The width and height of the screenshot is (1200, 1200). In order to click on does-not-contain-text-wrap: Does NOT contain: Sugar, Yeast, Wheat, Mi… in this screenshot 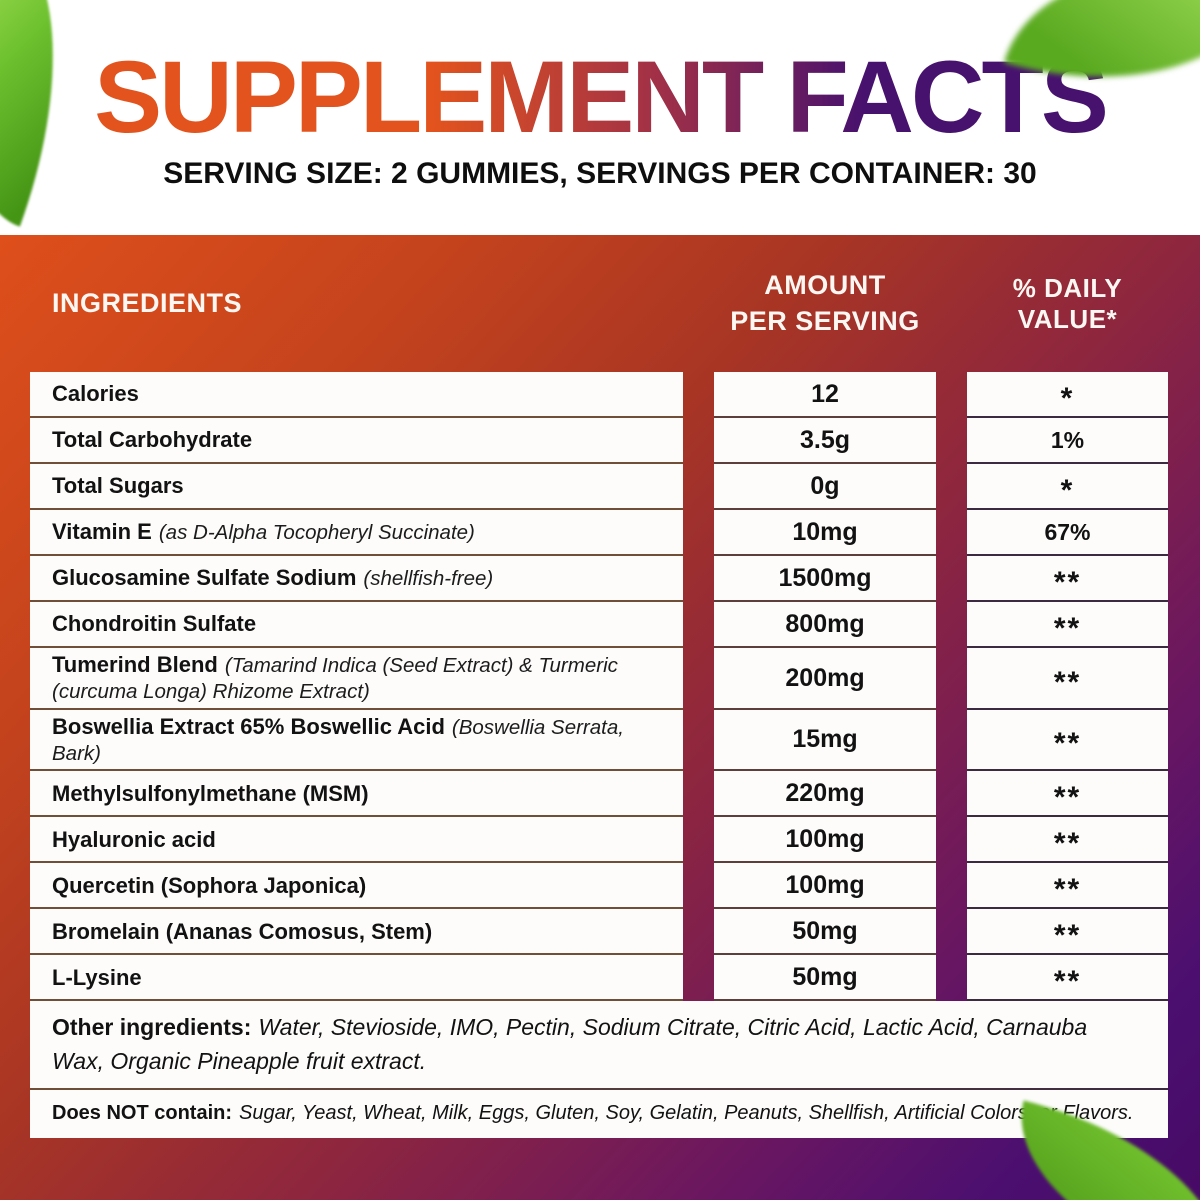, I will do `click(592, 1113)`.